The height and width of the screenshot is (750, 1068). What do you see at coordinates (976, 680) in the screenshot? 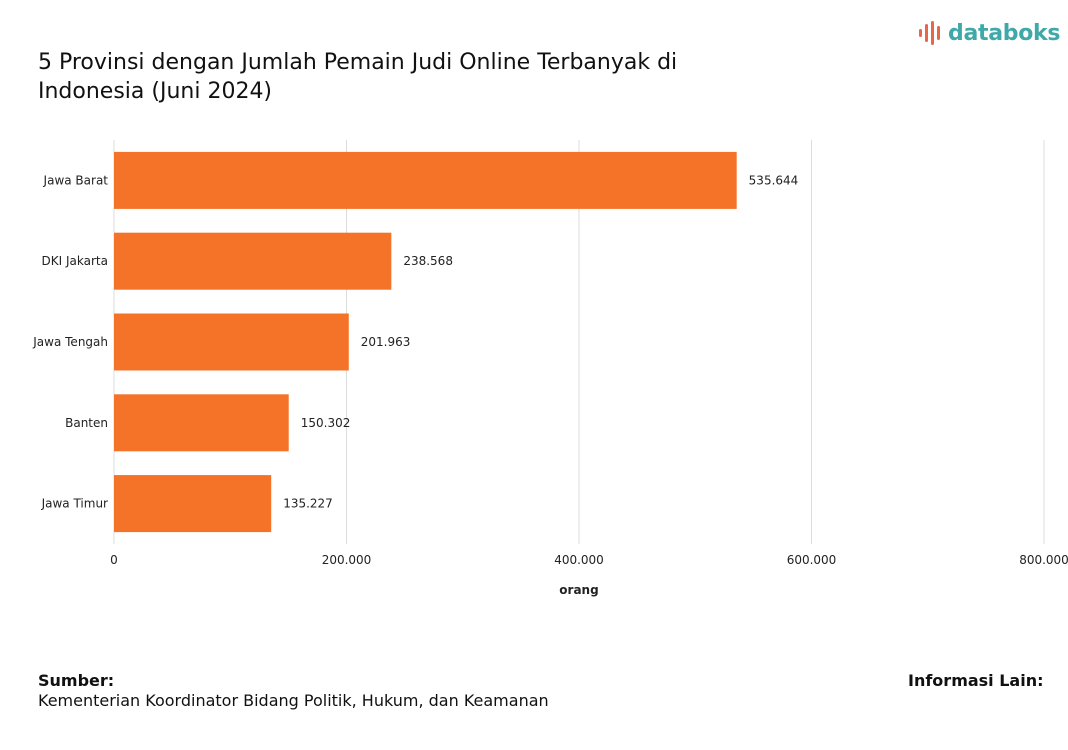
I see `info-label: Informasi Lain:` at bounding box center [976, 680].